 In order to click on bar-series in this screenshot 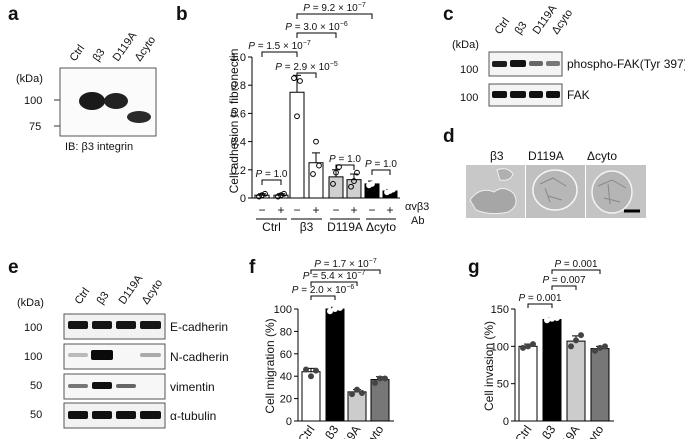, I will do `click(326, 137)`.